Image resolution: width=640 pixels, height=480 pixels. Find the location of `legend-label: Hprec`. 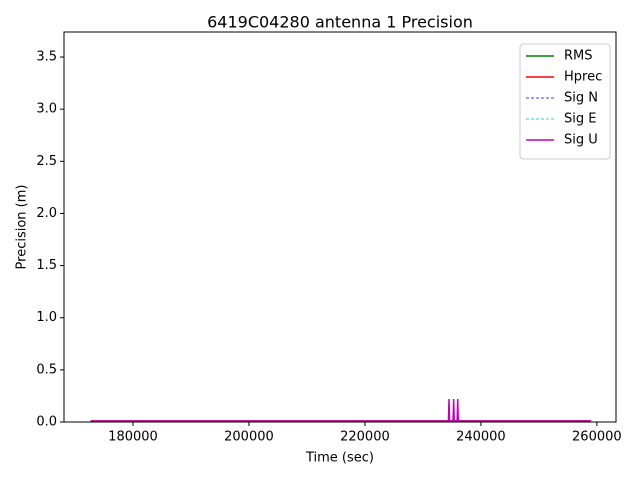

legend-label: Hprec is located at coordinates (583, 77).